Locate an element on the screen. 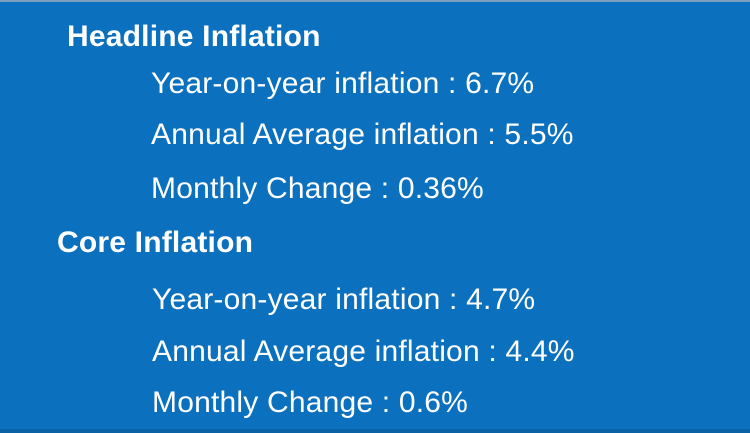  core-year-on-year-line: Year-on-year inflation : 4.7% is located at coordinates (344, 299).